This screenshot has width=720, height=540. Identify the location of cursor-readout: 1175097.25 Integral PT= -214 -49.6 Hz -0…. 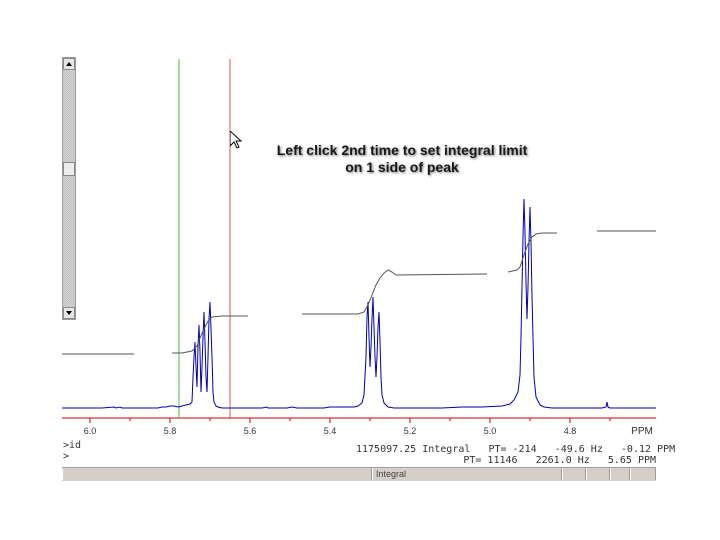
(516, 455).